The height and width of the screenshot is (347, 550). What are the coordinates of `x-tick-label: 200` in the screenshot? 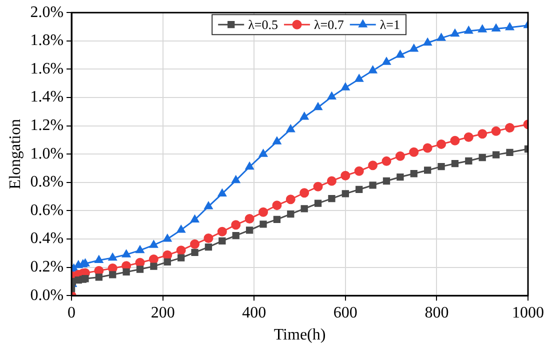 It's located at (162, 313).